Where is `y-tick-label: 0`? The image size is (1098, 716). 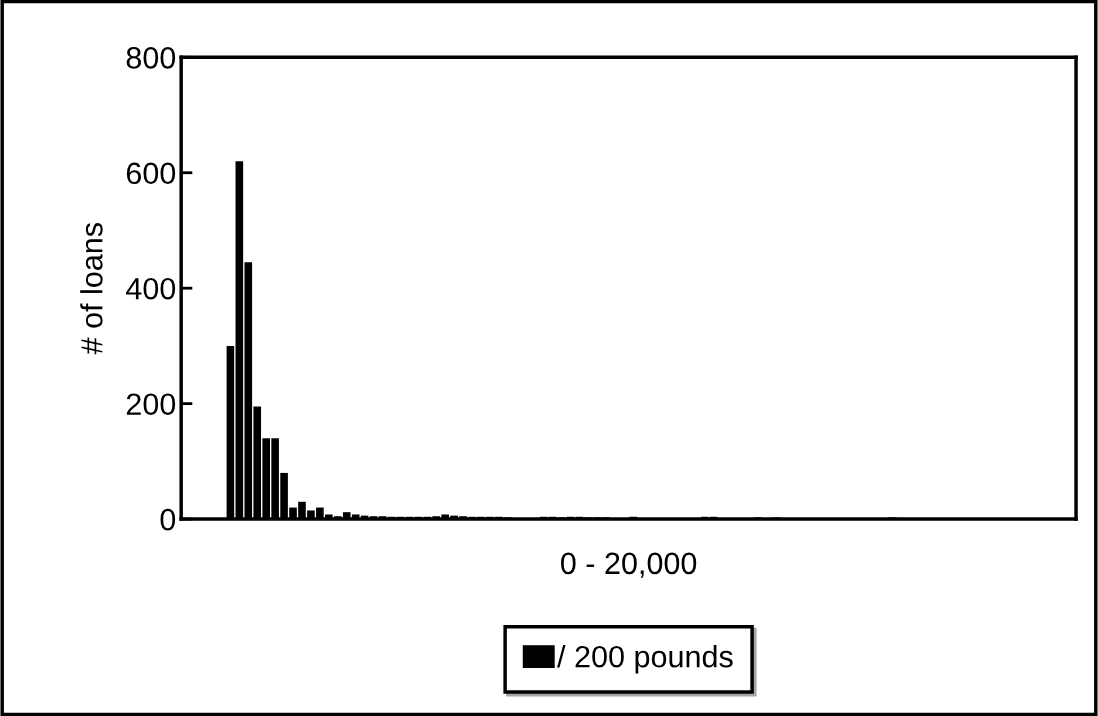
y-tick-label: 0 is located at coordinates (168, 519).